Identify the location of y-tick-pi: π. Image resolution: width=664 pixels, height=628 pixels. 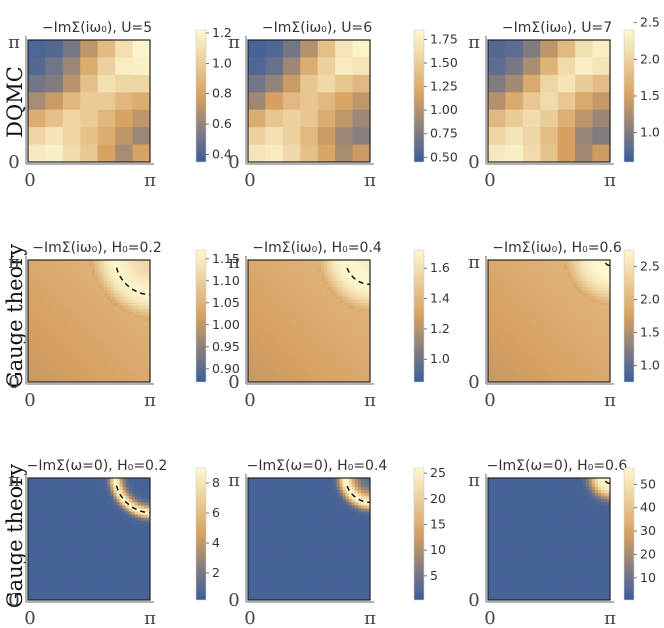
(14, 262).